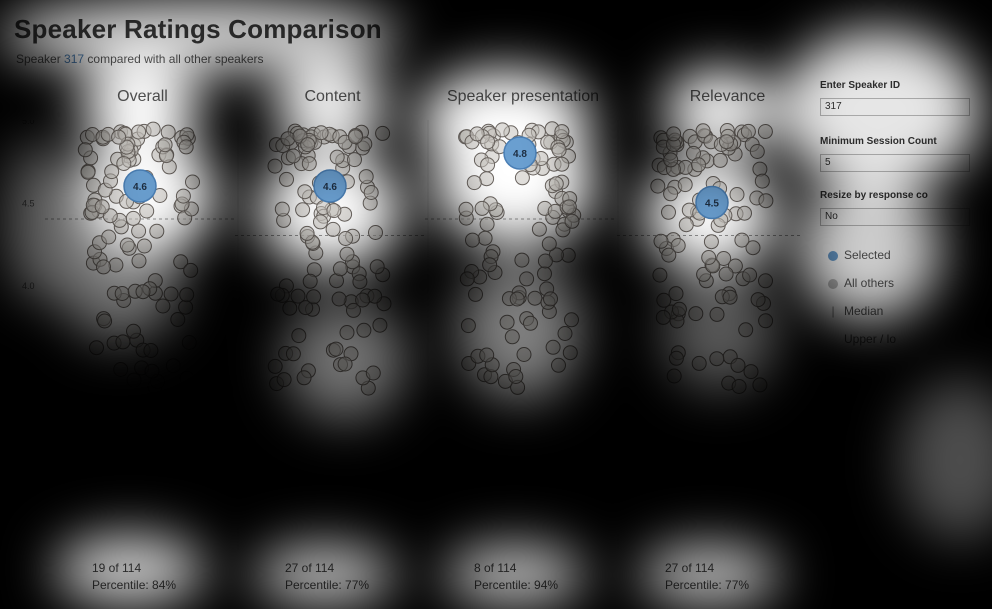  I want to click on legend-upper-lower: Upper / lo, so click(862, 339).